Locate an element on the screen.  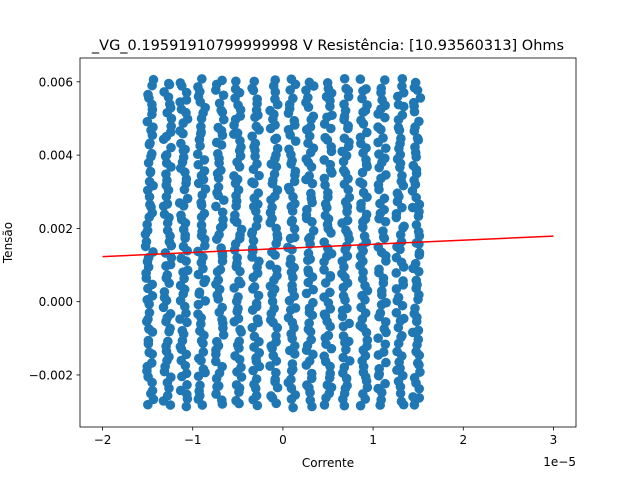
x-tick-label: −2 is located at coordinates (103, 440).